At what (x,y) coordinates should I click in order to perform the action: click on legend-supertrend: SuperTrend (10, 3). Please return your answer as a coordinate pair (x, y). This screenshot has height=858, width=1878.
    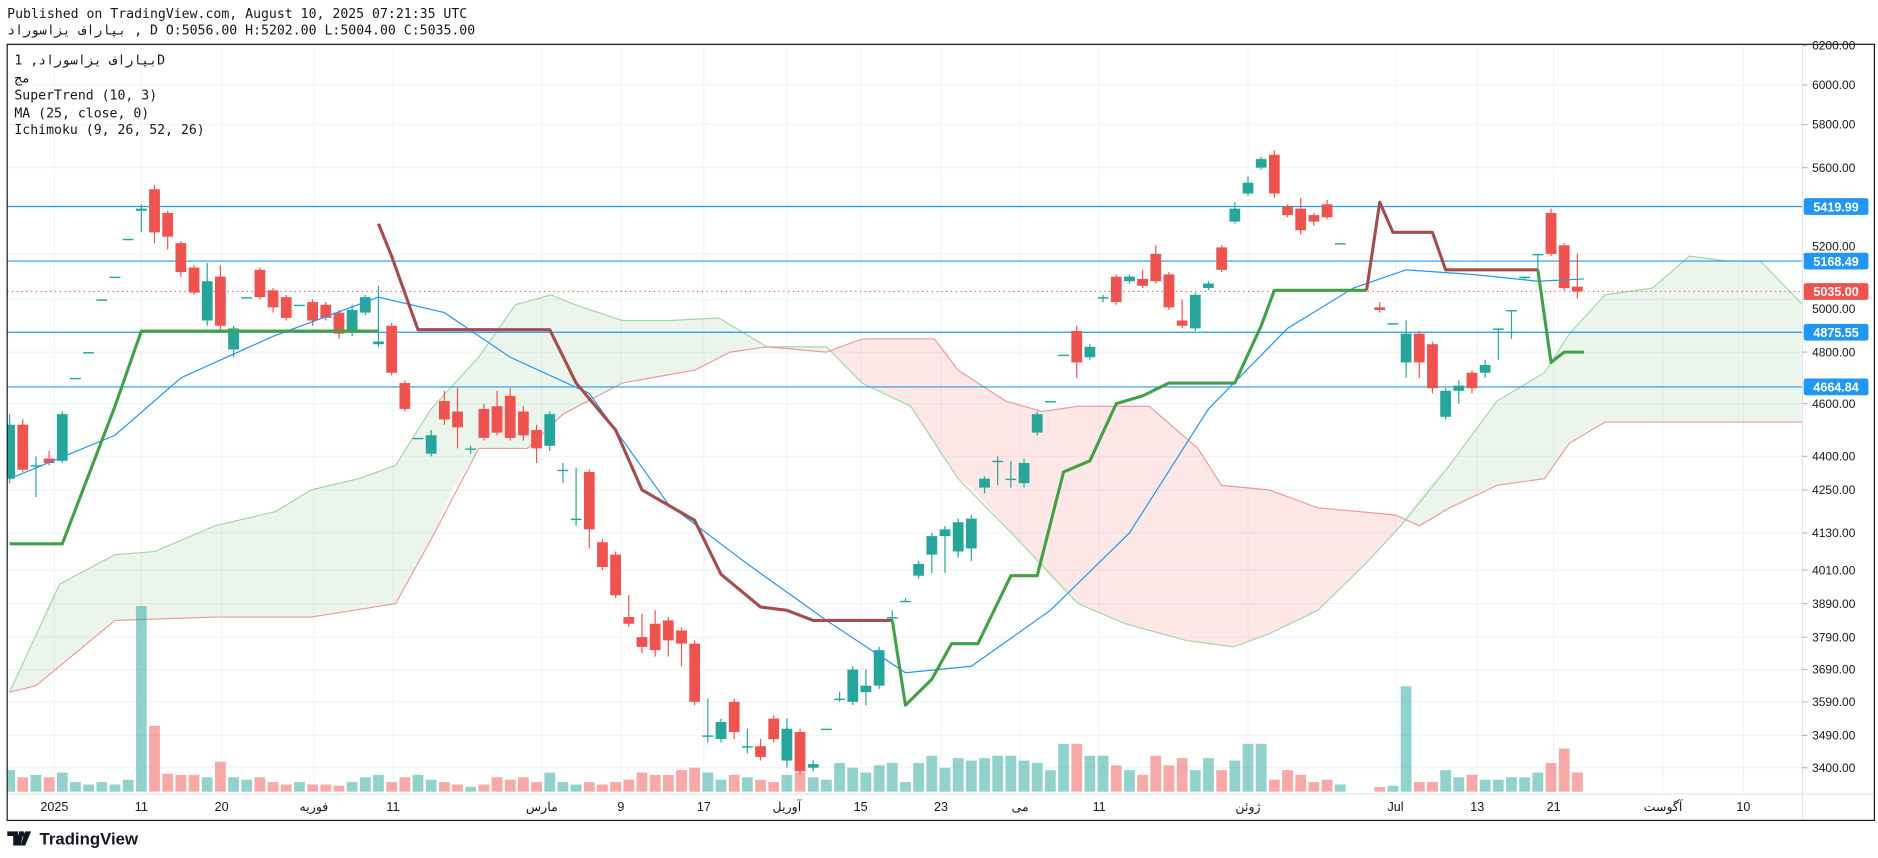
    Looking at the image, I should click on (86, 95).